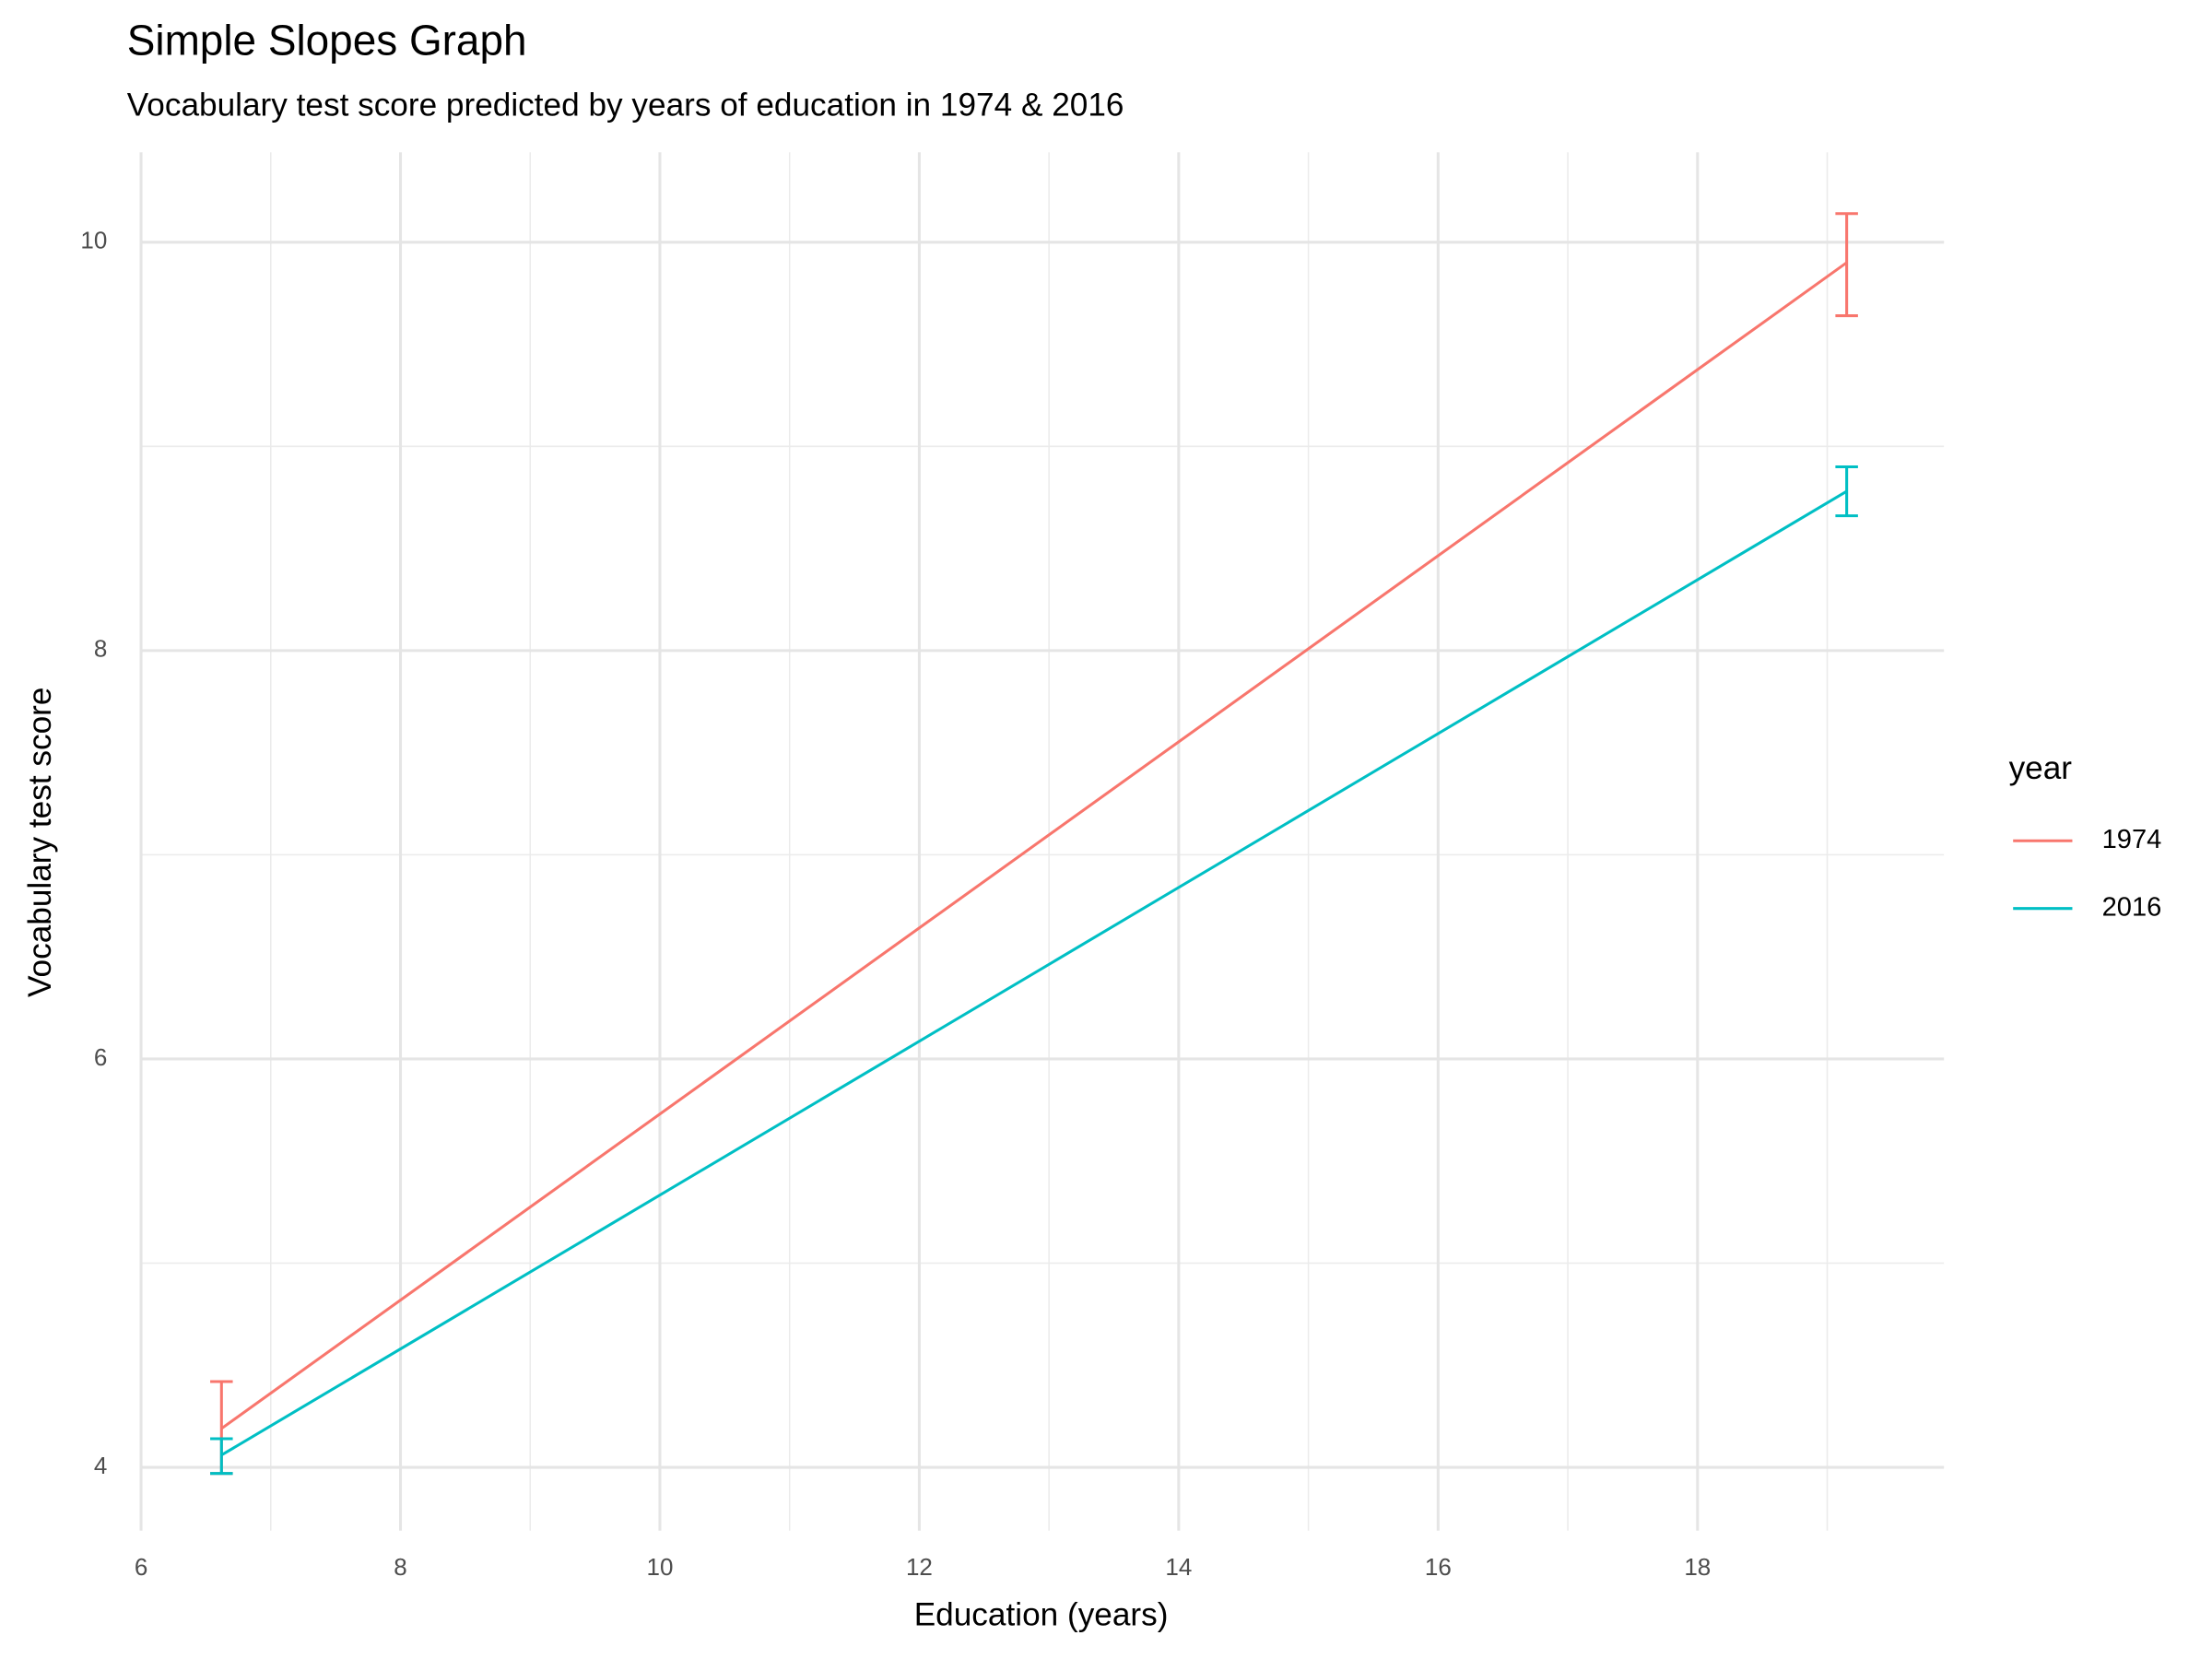 The height and width of the screenshot is (1659, 2212). Describe the element at coordinates (100, 1057) in the screenshot. I see `y-tick-label: 6` at that location.